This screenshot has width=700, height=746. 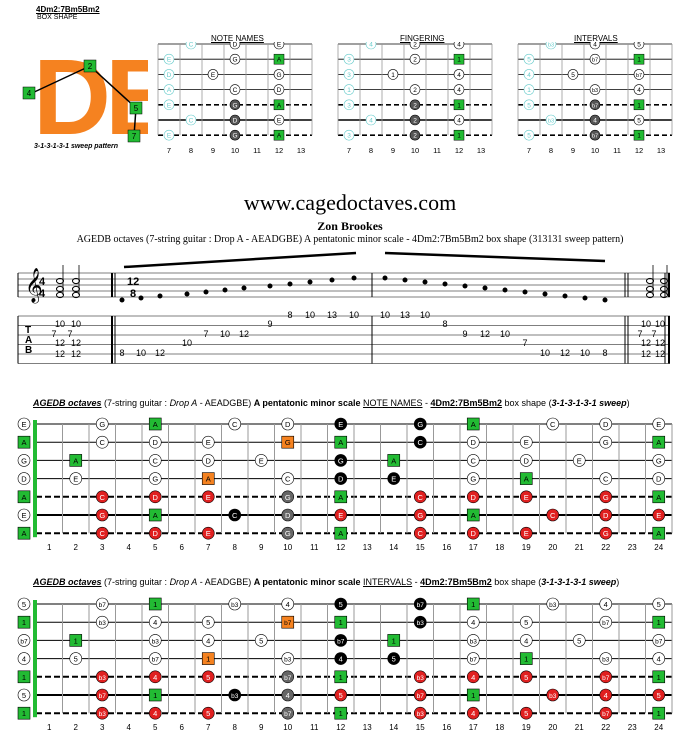 I want to click on tab-fret: 7, so click(x=53, y=334).